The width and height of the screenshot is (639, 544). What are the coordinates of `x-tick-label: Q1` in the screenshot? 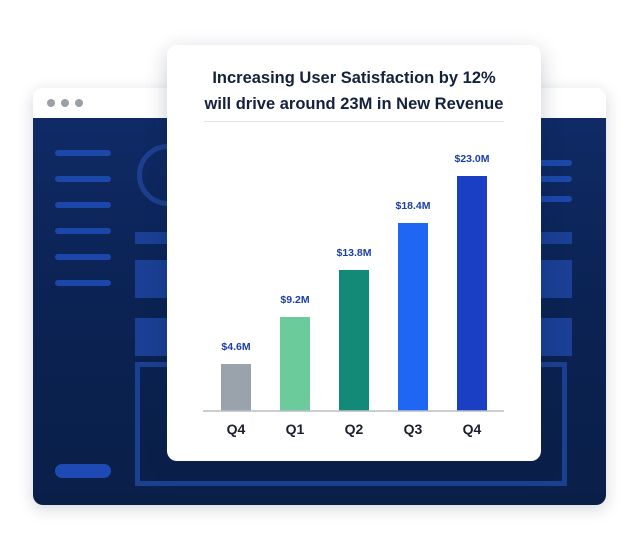 It's located at (295, 429).